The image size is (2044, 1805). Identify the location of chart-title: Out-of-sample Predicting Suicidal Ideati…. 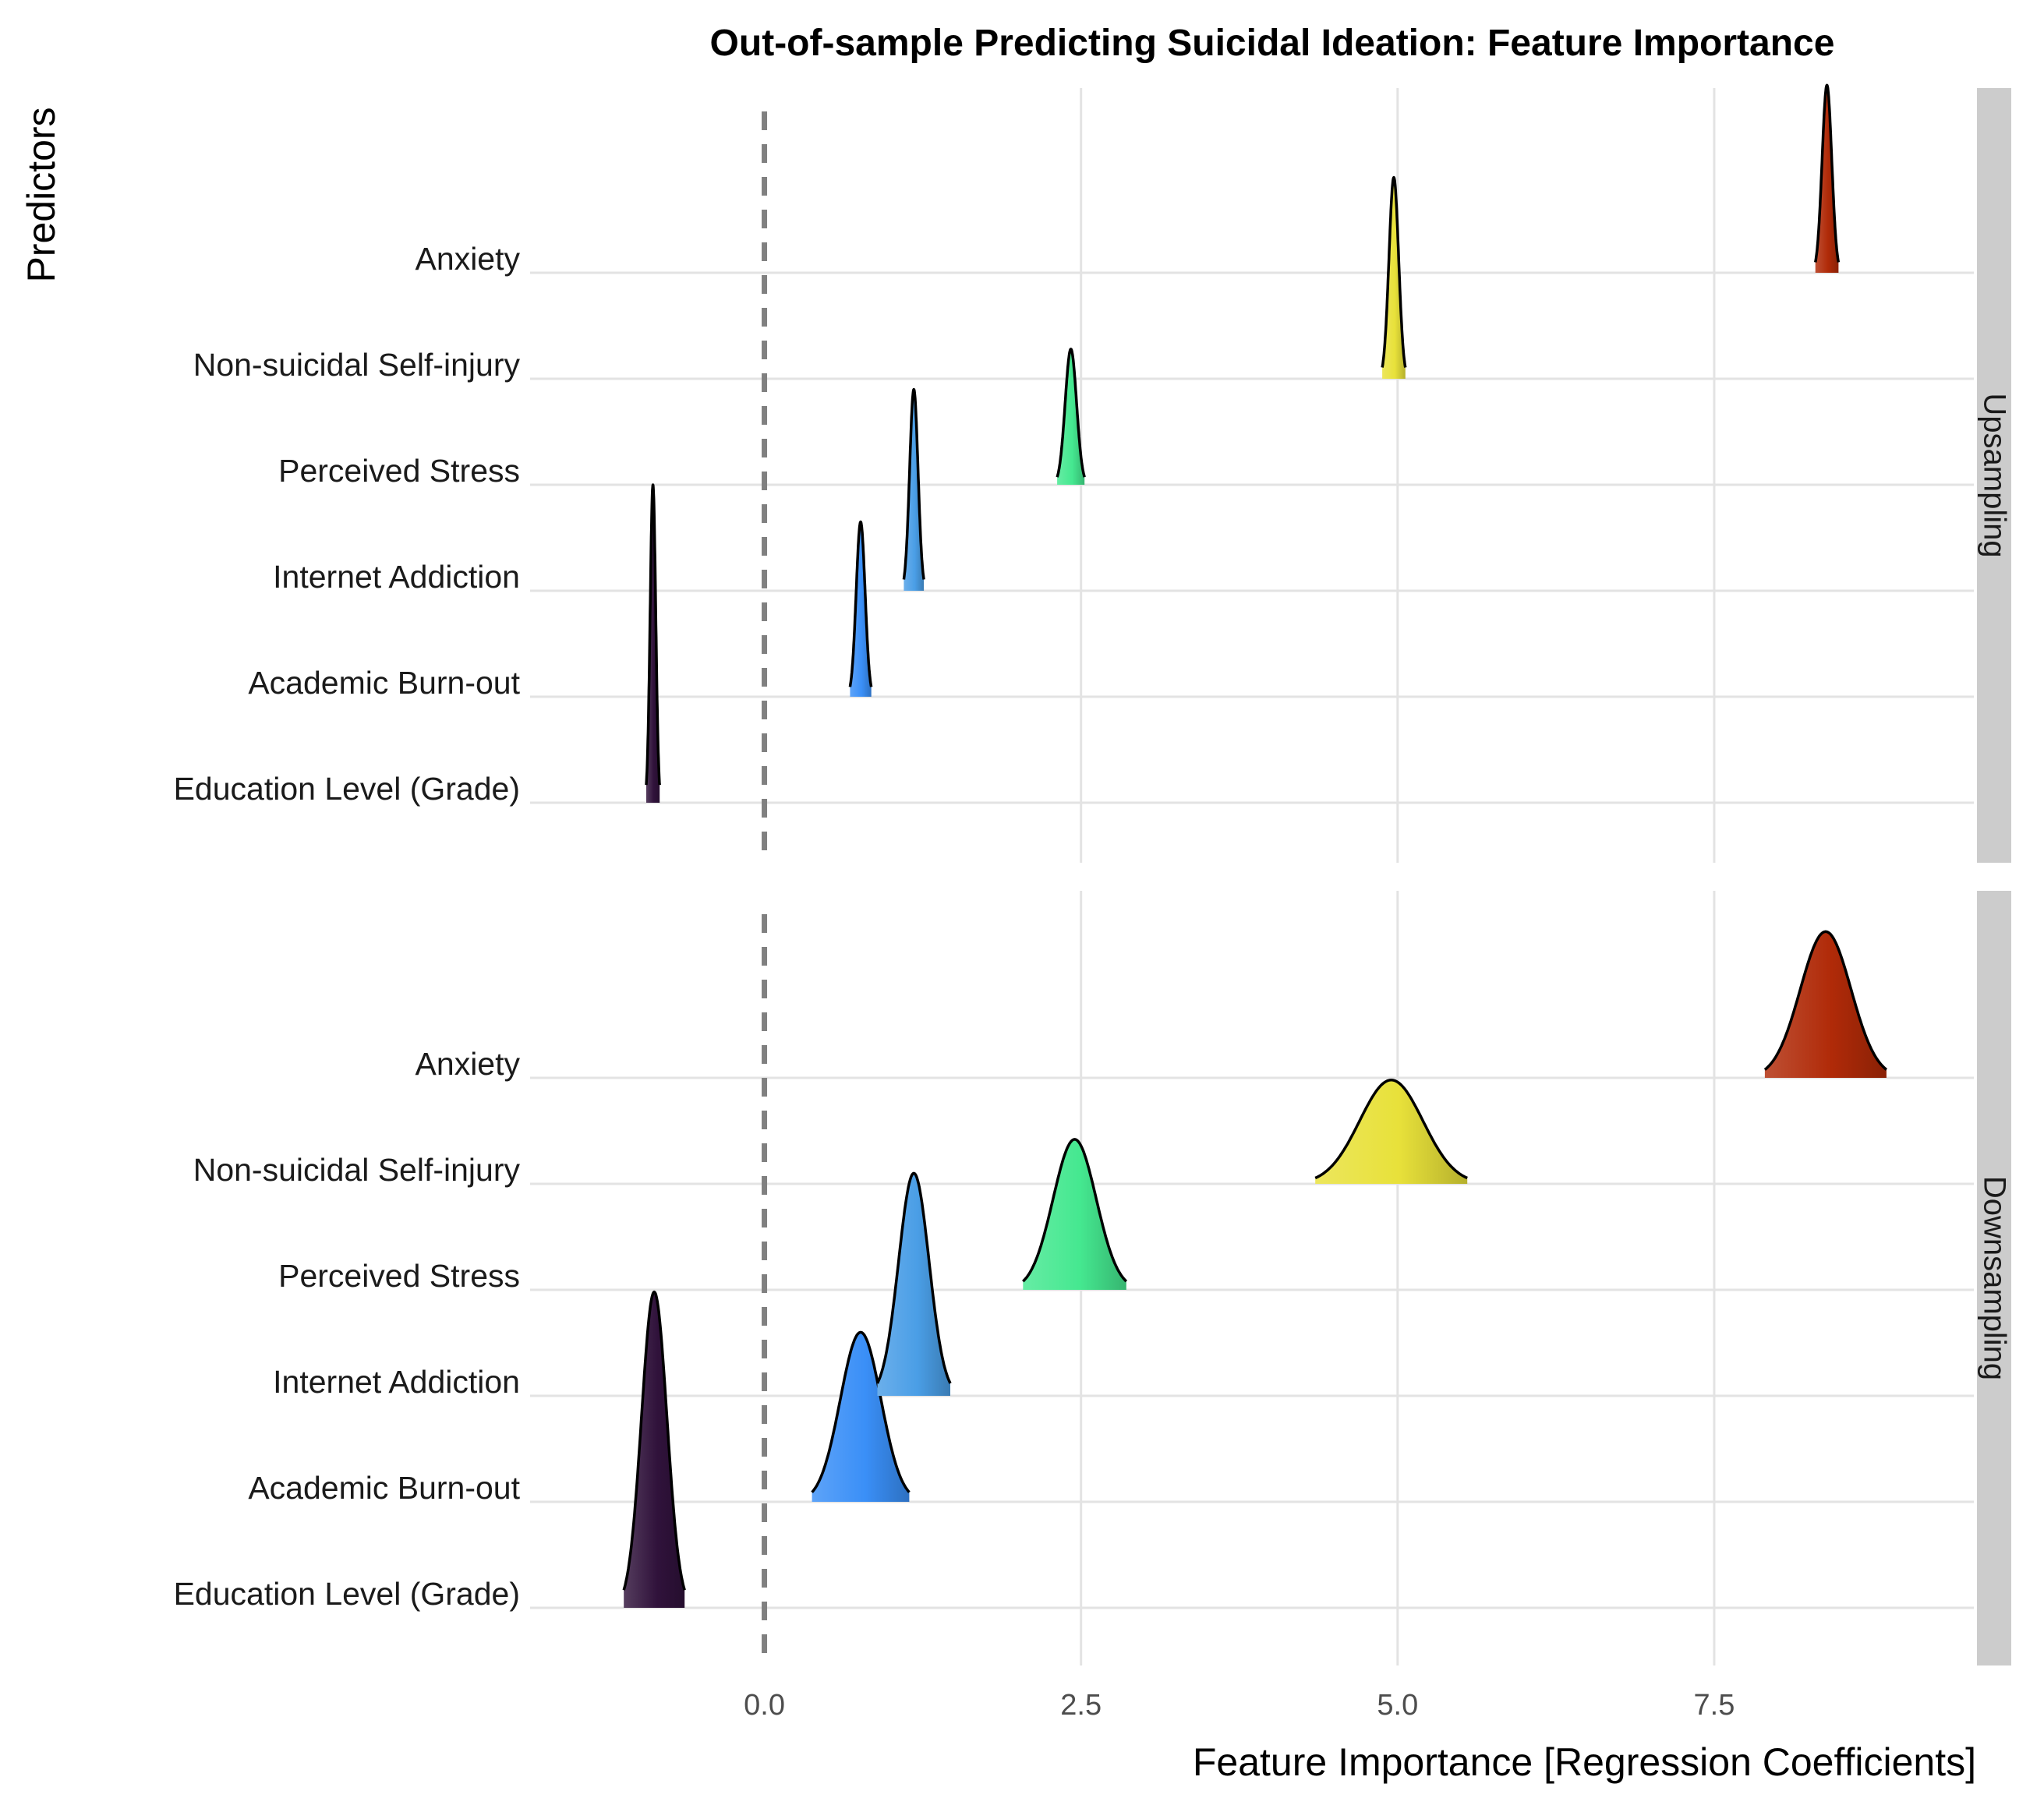
(1272, 44).